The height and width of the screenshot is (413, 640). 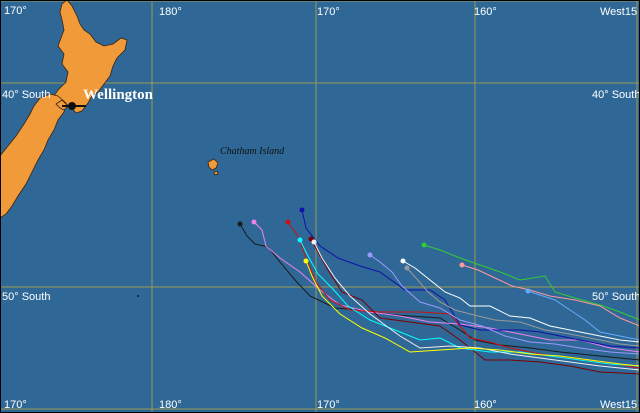 I want to click on drifter-track-yellow, so click(x=472, y=313).